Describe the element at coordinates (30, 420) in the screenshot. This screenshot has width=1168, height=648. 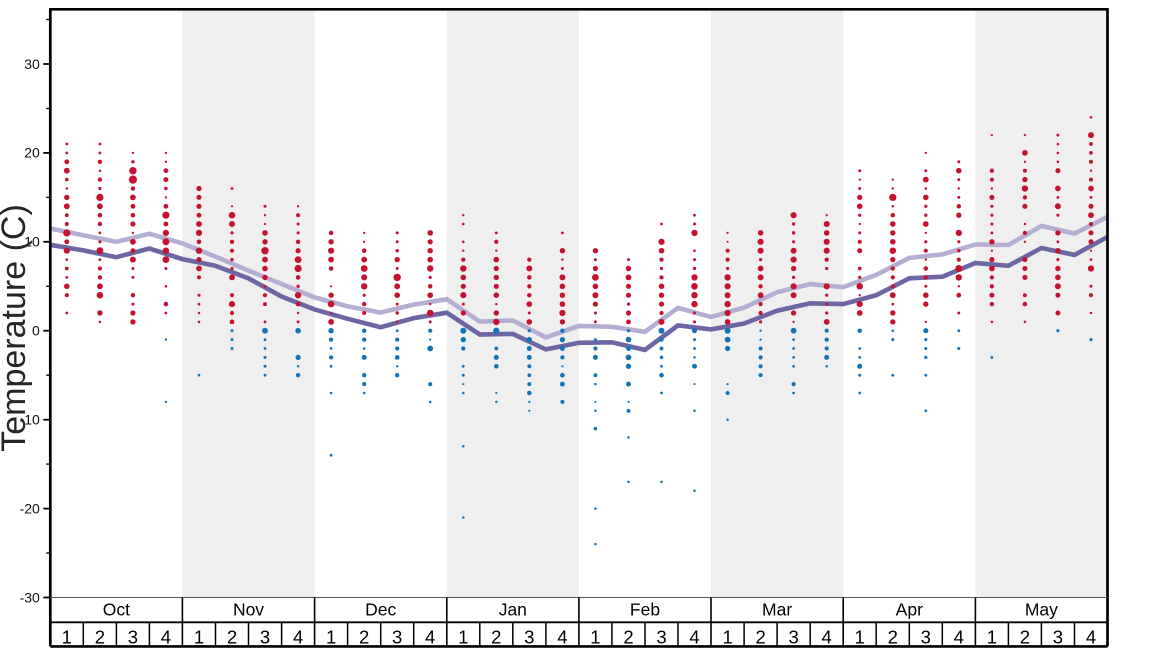
I see `svg-text: -10` at that location.